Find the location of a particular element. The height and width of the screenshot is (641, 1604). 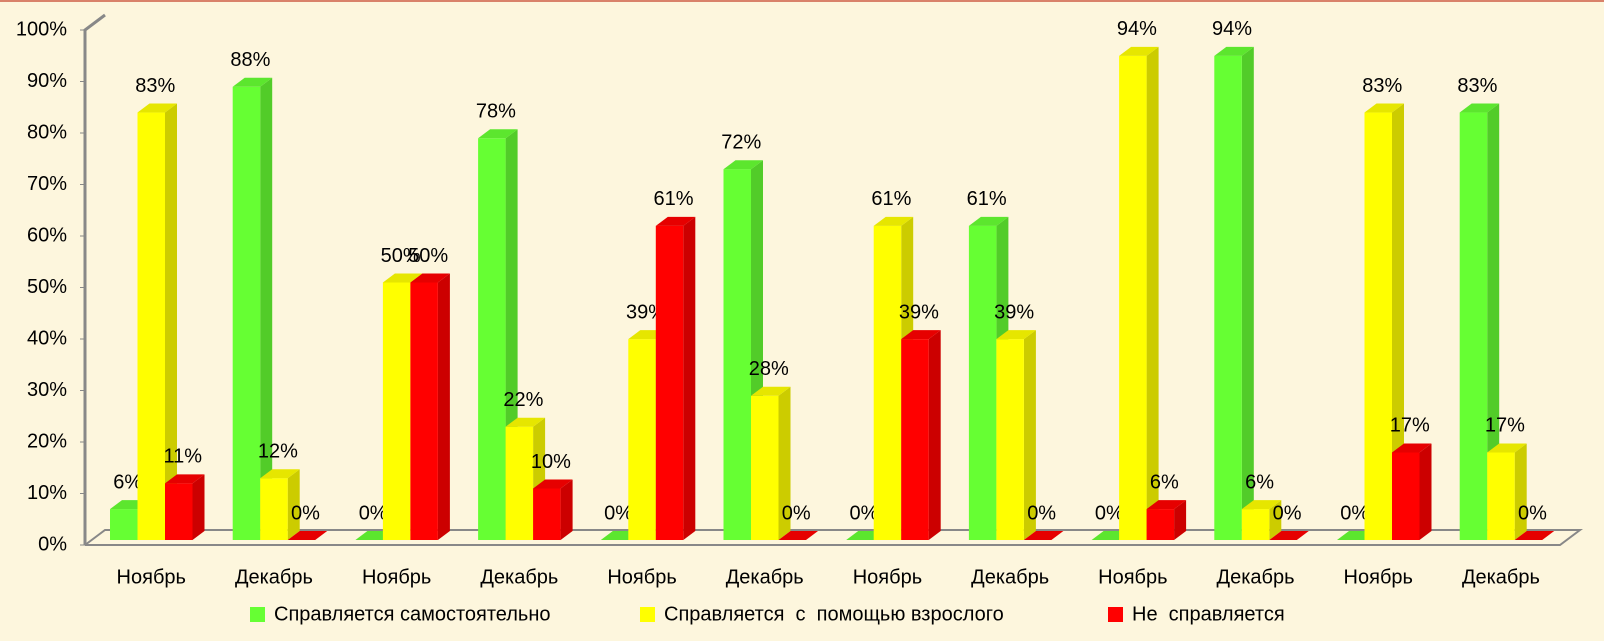

data-label: 94% is located at coordinates (1232, 29).